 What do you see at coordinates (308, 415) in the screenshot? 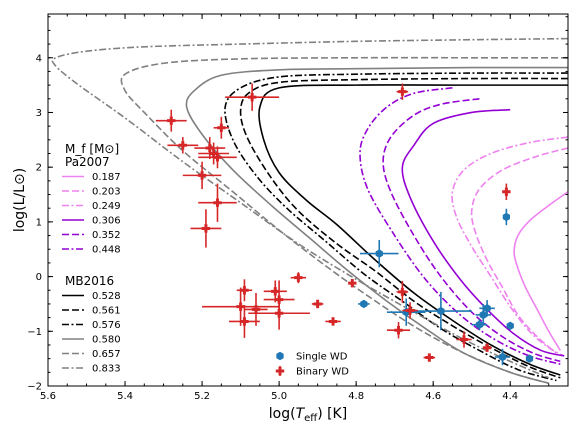
I see `x-axis-label: log(Teff) [K]` at bounding box center [308, 415].